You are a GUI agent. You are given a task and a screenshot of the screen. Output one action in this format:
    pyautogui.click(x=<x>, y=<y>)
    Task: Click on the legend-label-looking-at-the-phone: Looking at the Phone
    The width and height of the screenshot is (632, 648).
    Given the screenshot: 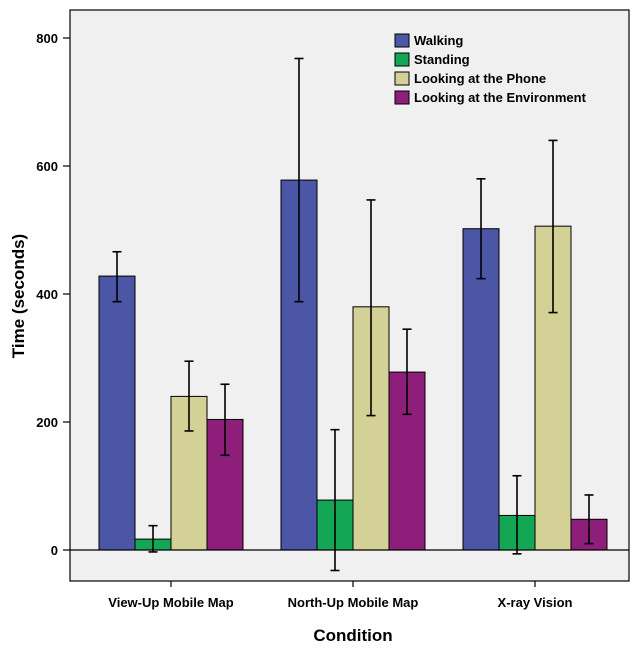 What is the action you would take?
    pyautogui.click(x=480, y=78)
    